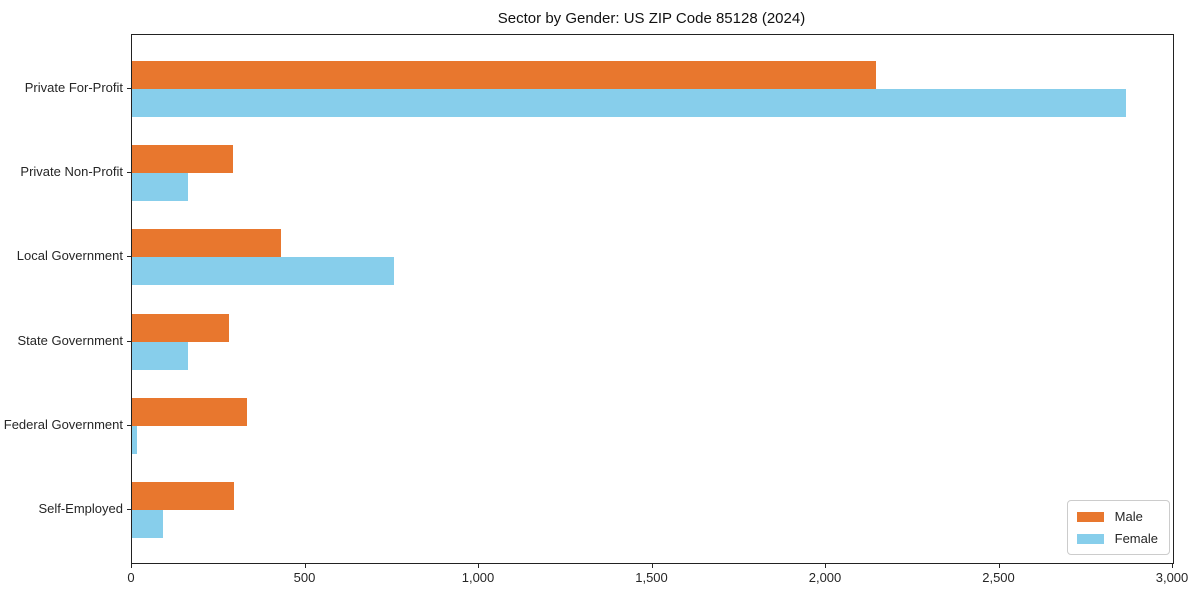  I want to click on legend-label-female: Female, so click(1136, 538).